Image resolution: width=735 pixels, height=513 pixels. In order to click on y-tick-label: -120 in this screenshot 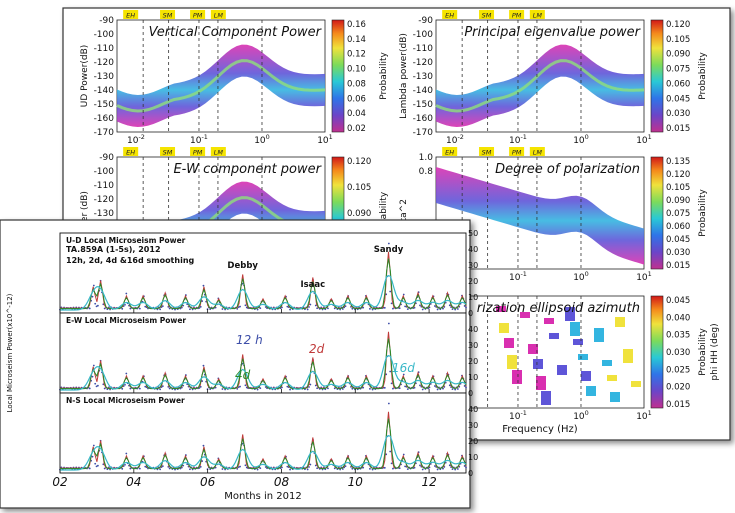, I will do `click(423, 63)`.